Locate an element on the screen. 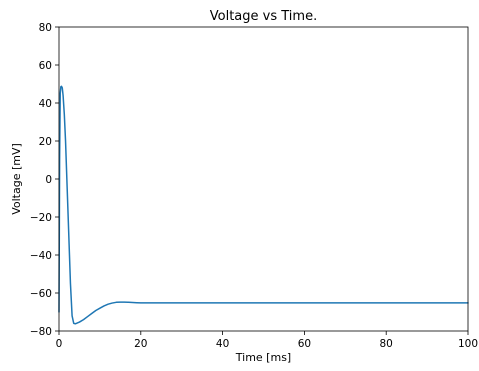  x-tick-label: 20 is located at coordinates (140, 344).